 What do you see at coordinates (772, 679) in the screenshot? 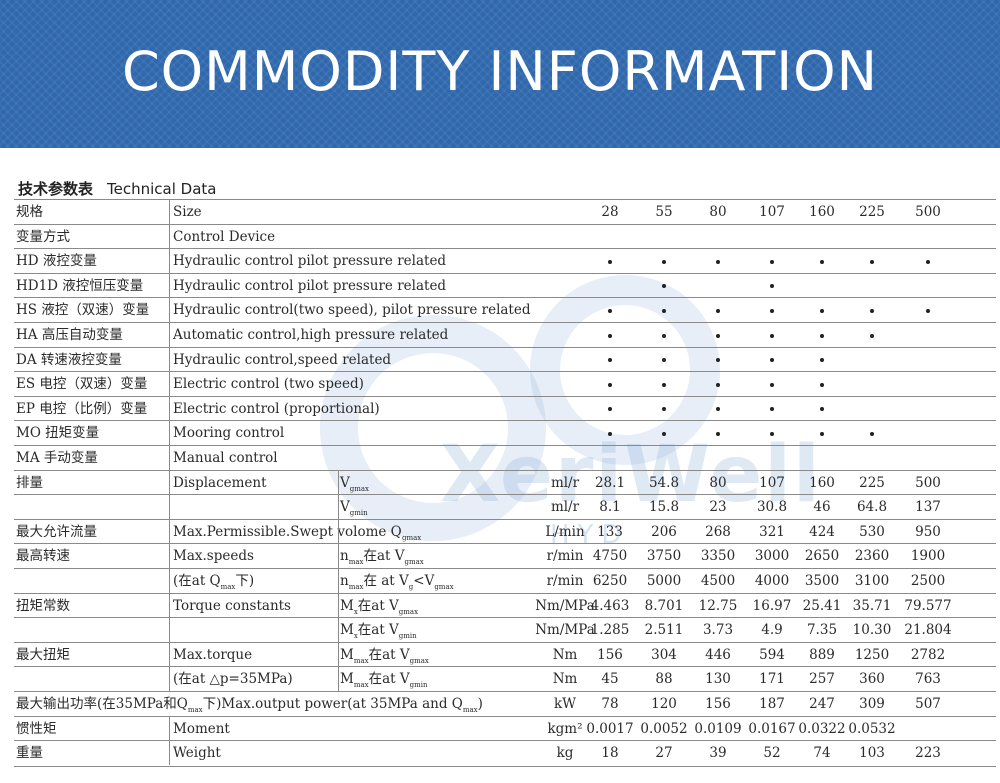
I see `value-cell: 171` at bounding box center [772, 679].